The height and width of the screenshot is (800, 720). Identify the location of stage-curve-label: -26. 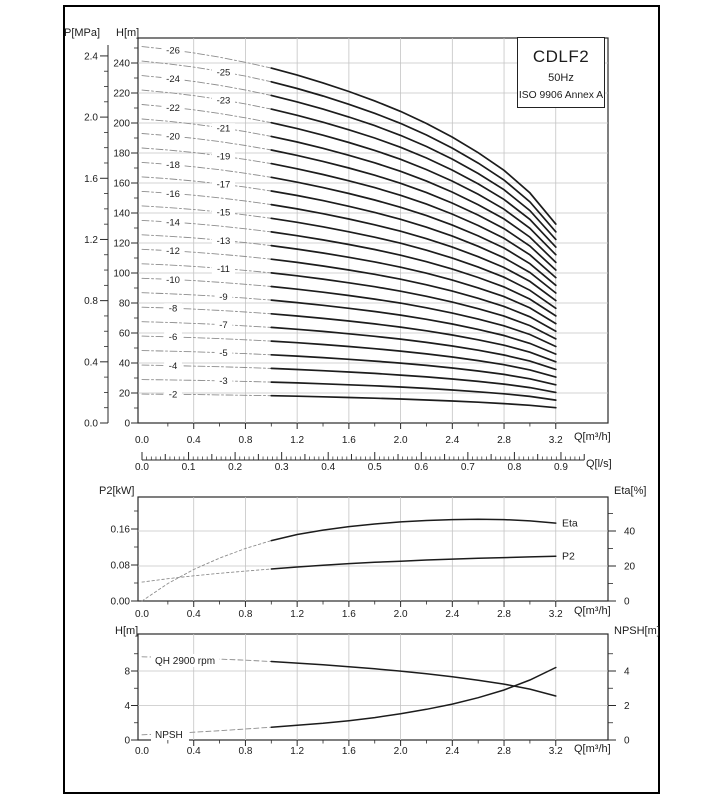
(173, 50).